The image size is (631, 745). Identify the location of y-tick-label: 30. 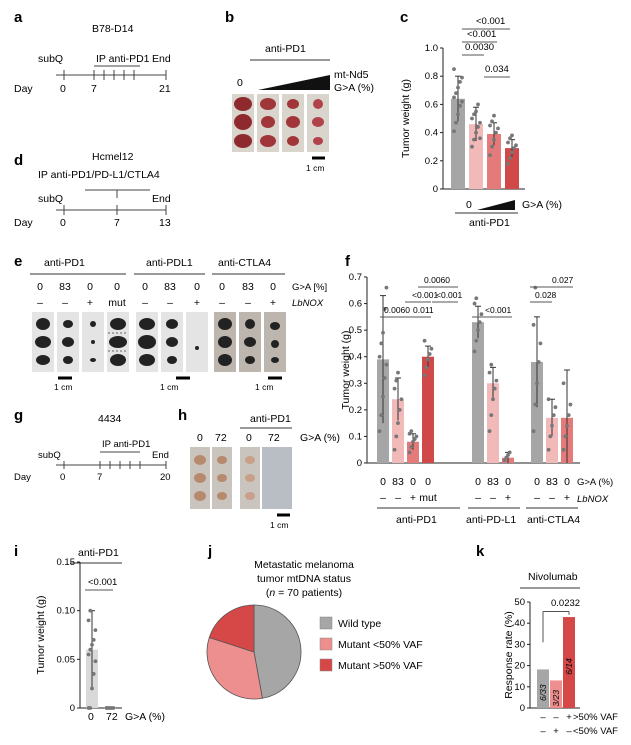
(519, 644).